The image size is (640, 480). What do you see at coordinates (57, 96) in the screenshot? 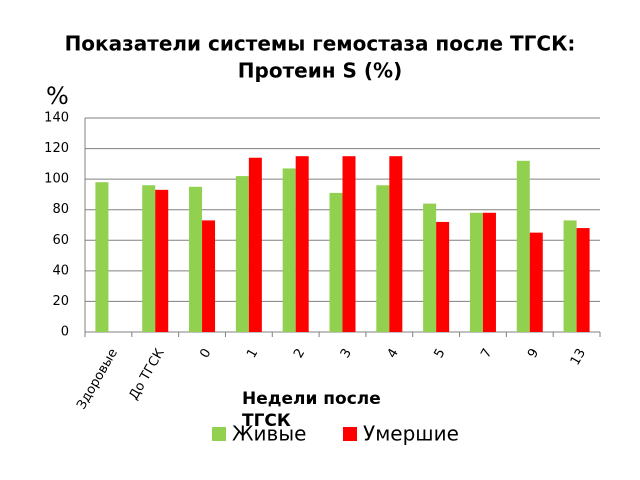
I see `y-axis-label: %` at bounding box center [57, 96].